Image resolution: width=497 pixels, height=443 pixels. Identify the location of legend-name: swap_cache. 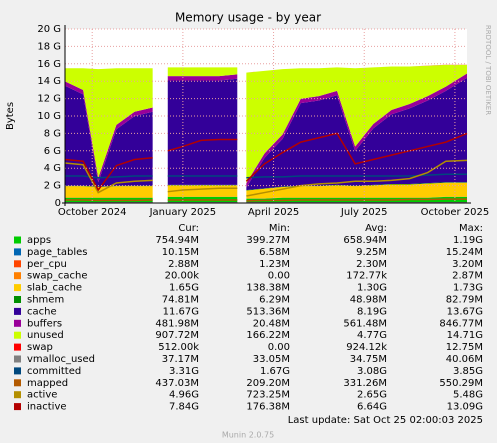
(57, 276).